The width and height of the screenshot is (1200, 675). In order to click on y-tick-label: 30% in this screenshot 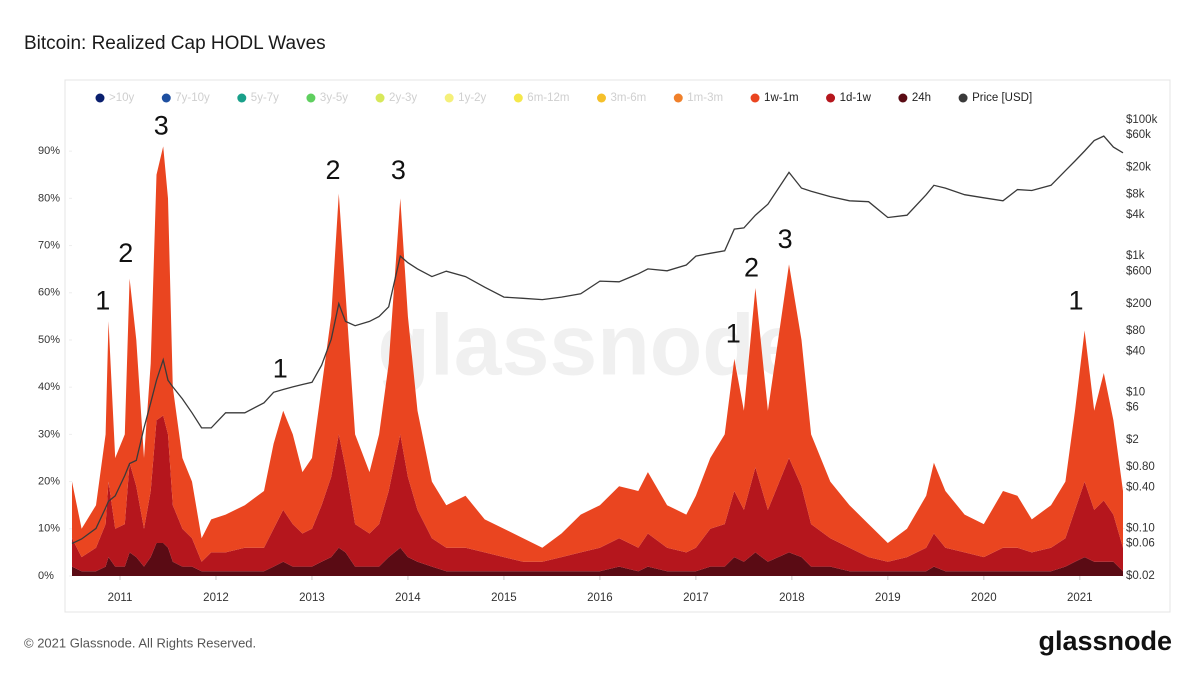, I will do `click(49, 434)`.